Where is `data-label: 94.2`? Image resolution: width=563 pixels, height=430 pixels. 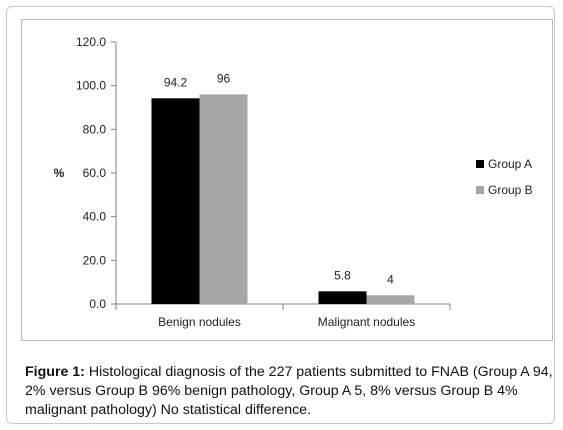 data-label: 94.2 is located at coordinates (176, 82).